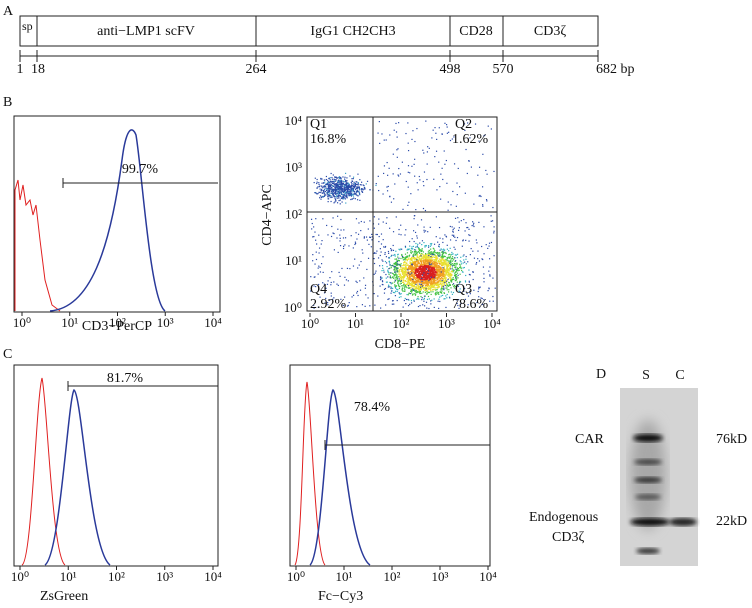 Image resolution: width=752 pixels, height=608 pixels. Describe the element at coordinates (328, 139) in the screenshot. I see `quadrant-percent: 16.8%` at that location.